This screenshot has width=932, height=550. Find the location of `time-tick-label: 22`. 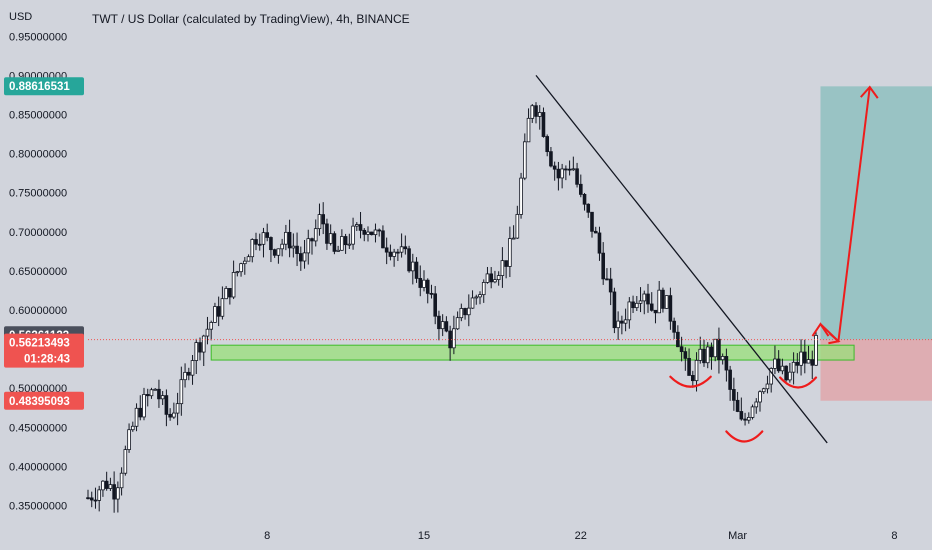

time-tick-label: 22 is located at coordinates (581, 536).